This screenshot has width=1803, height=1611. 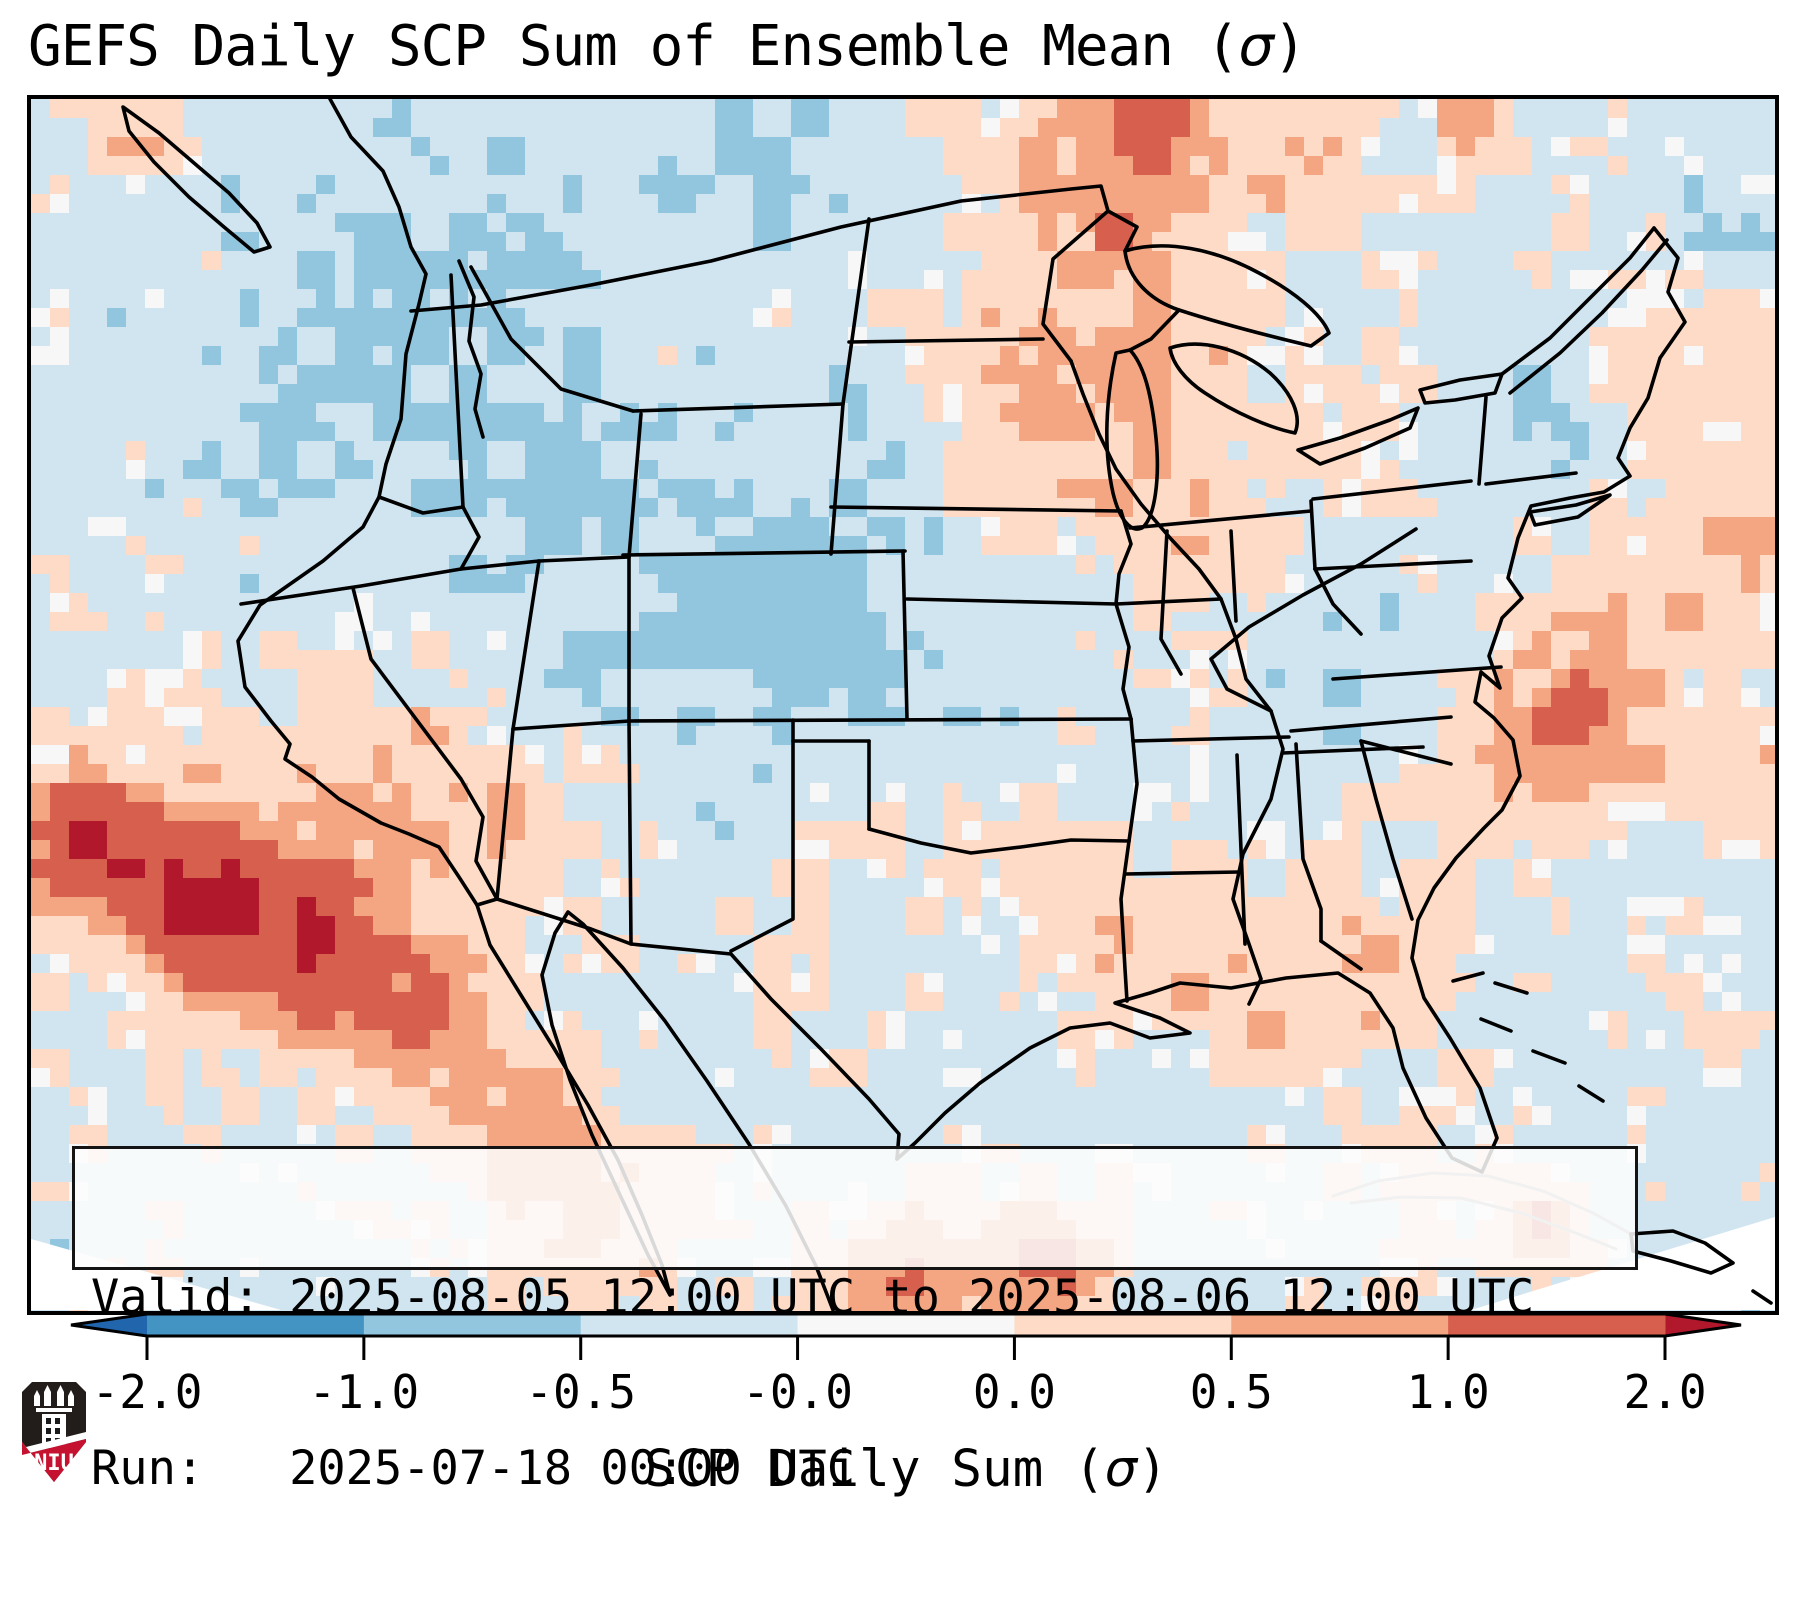 I want to click on colorbar-over-arrow, so click(x=1703, y=1325).